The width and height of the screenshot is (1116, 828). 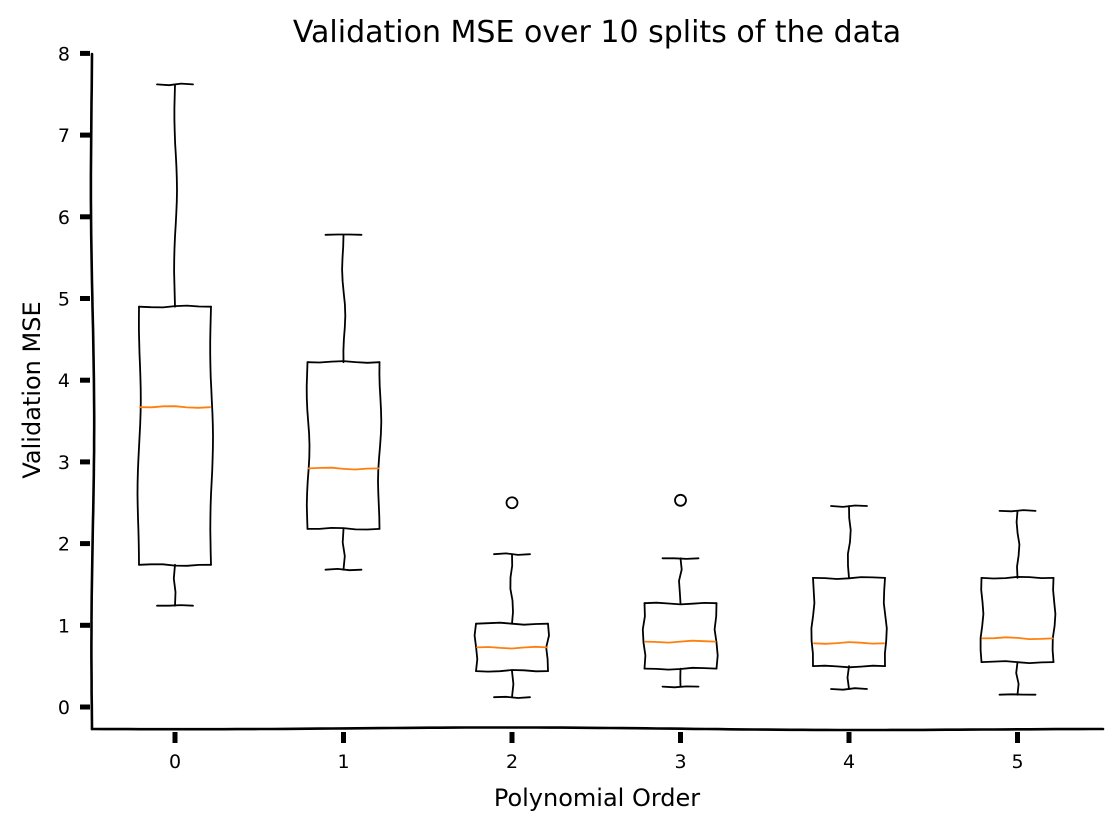 What do you see at coordinates (64, 381) in the screenshot?
I see `y-tick-label: 4` at bounding box center [64, 381].